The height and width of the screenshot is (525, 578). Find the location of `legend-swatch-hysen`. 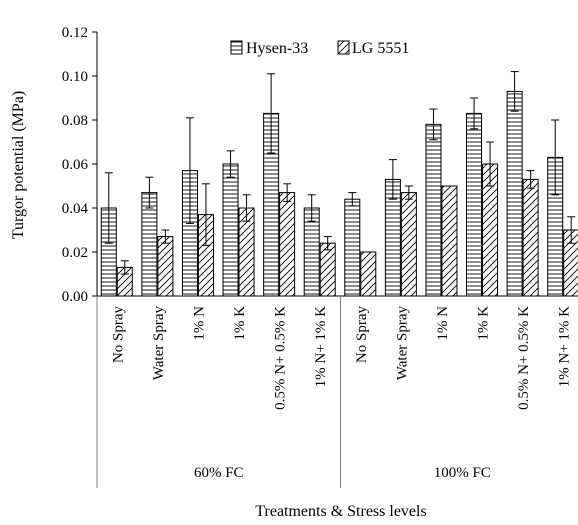

legend-swatch-hysen is located at coordinates (236, 47).